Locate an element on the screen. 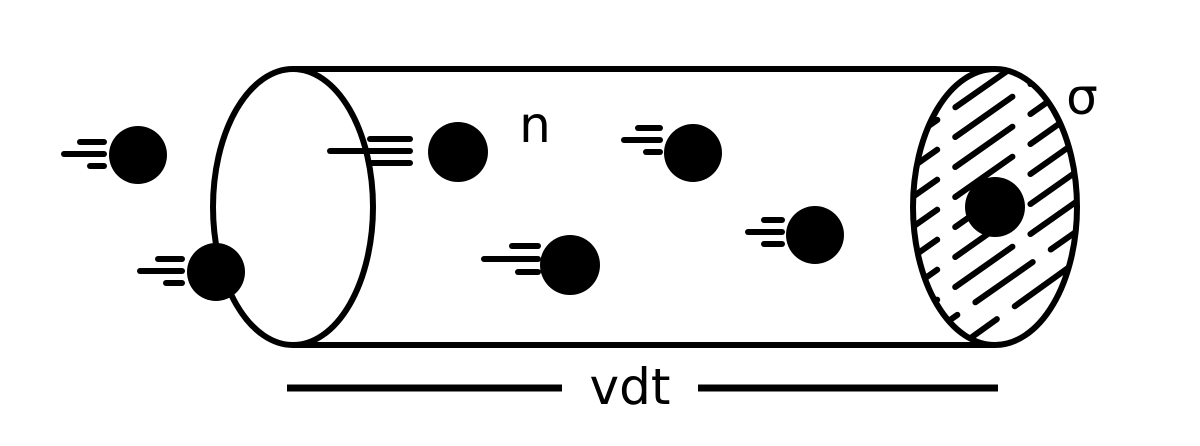 Image resolution: width=1200 pixels, height=446 pixels. length-label: vdt is located at coordinates (630, 387).